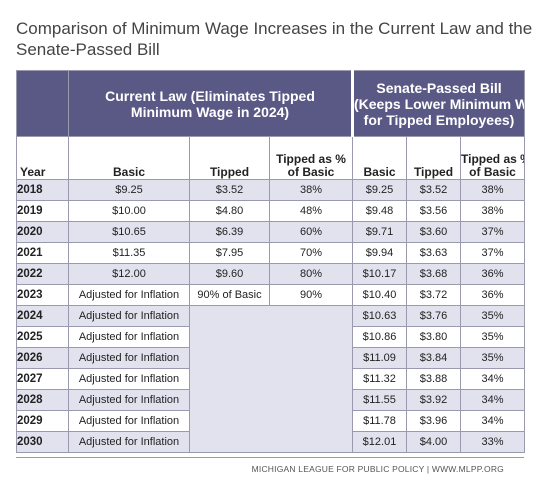  Describe the element at coordinates (379, 400) in the screenshot. I see `cell-senate-basic: $11.55` at that location.